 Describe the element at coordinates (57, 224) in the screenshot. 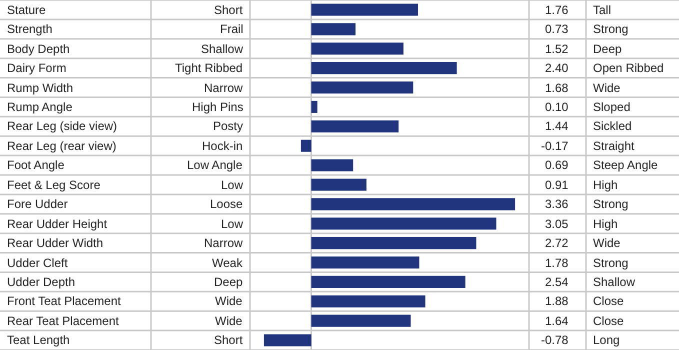

I see `y-tick-label: Rear Udder Height` at that location.